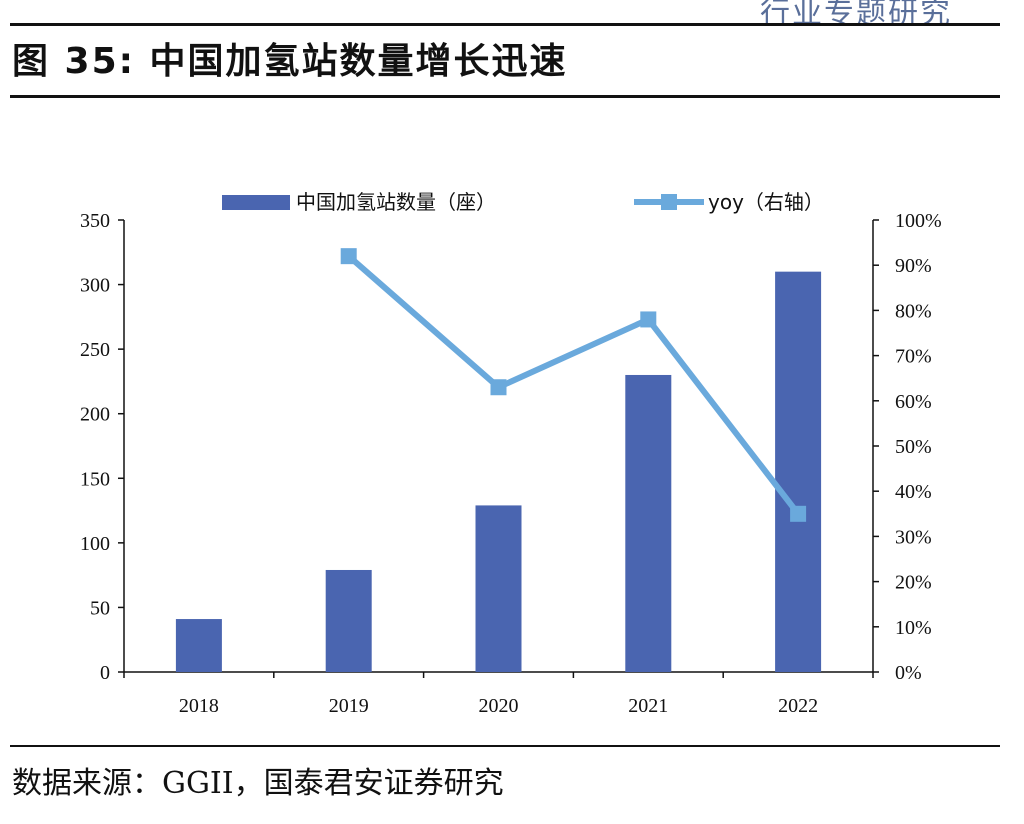  What do you see at coordinates (505, 746) in the screenshot?
I see `bottom-rule` at bounding box center [505, 746].